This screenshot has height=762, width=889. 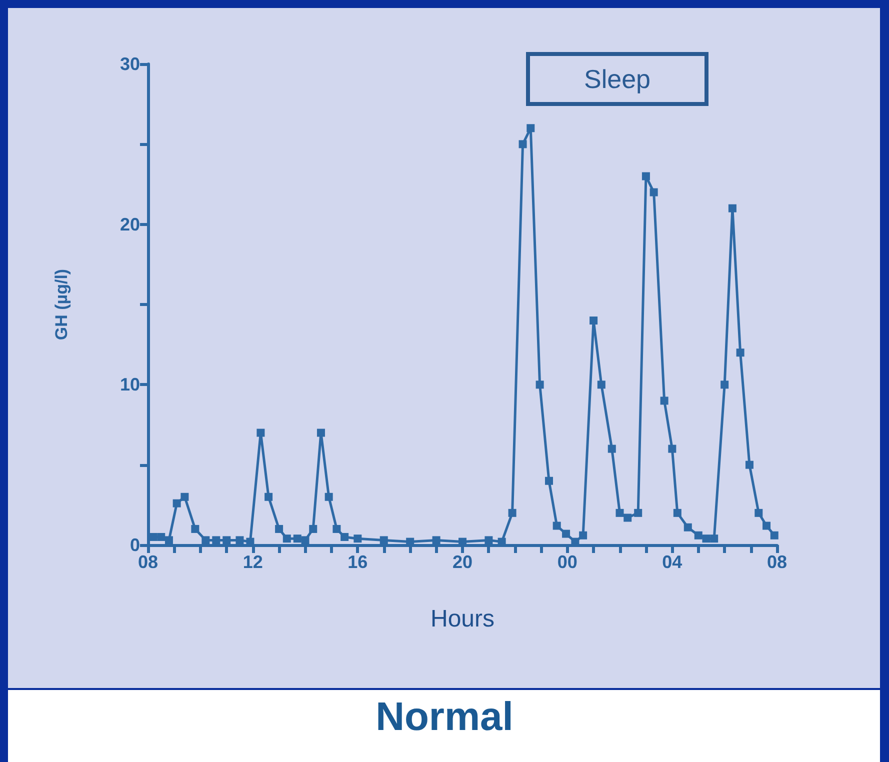 I want to click on y-tick-label: 30, so click(x=130, y=64).